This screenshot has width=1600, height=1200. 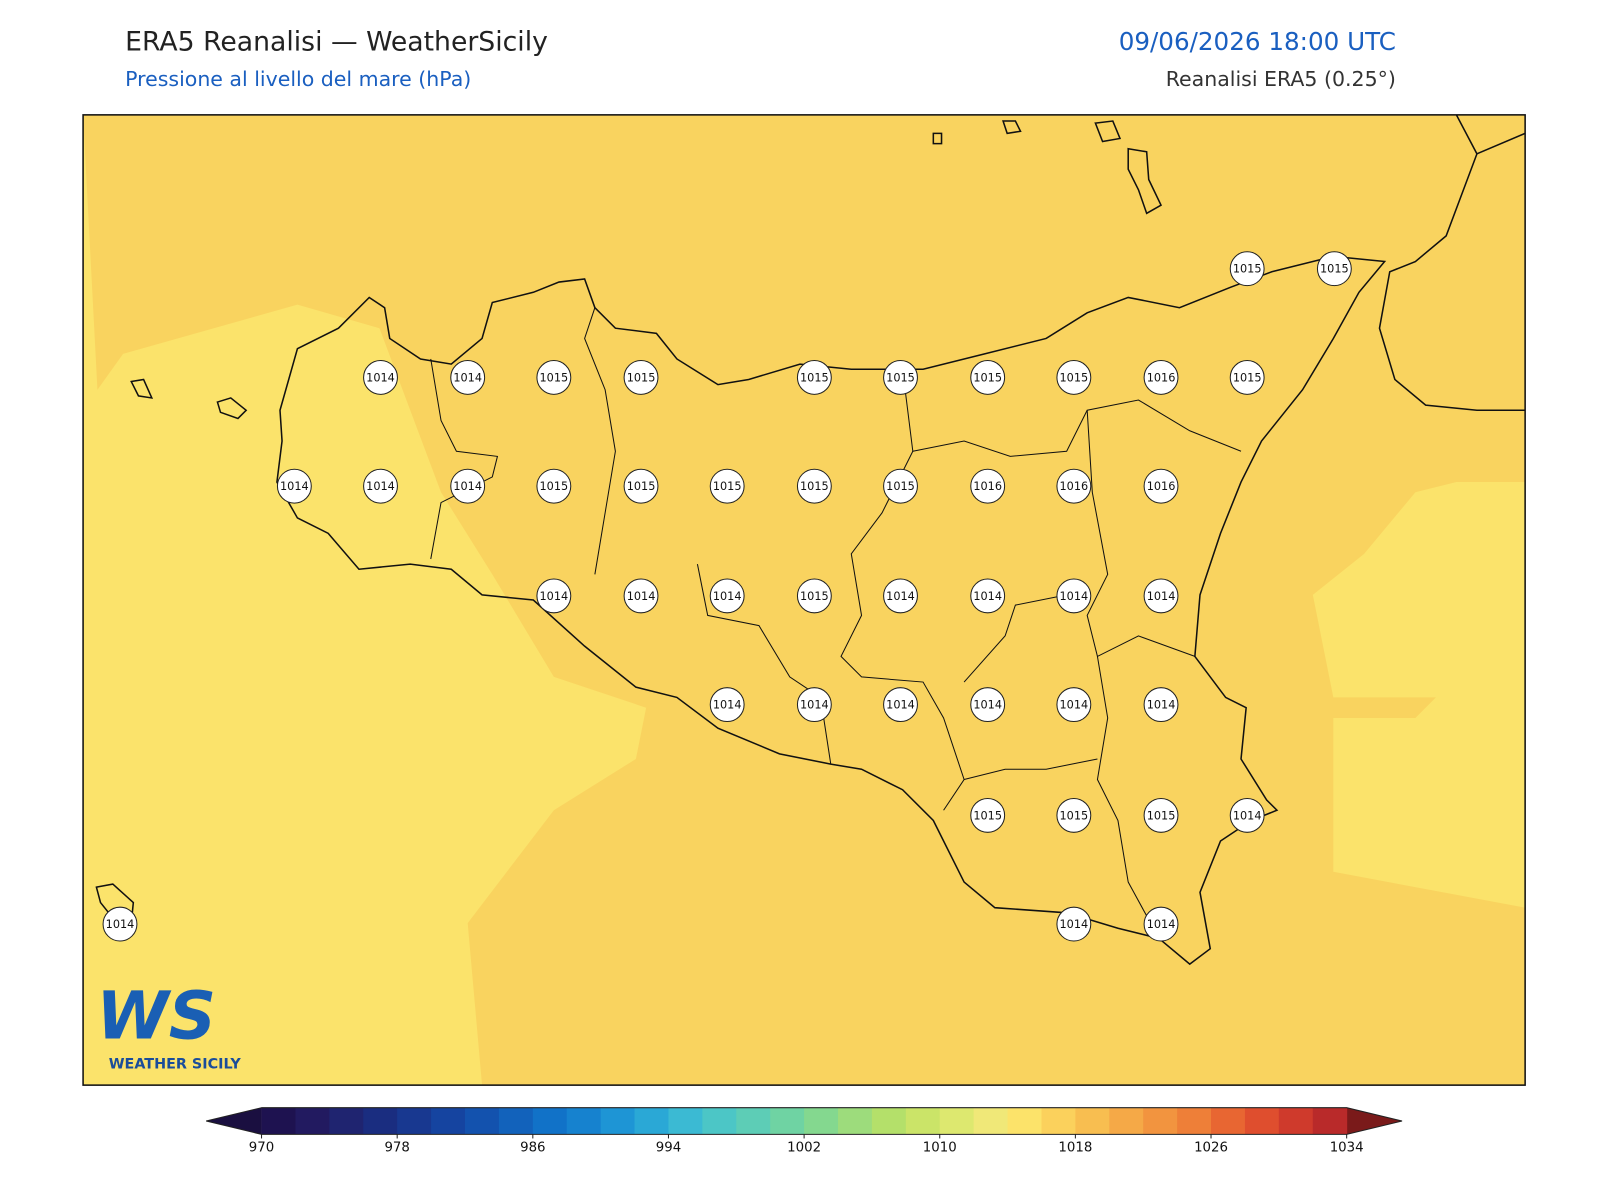 What do you see at coordinates (1075, 1148) in the screenshot?
I see `colorbar-tick-label: 1018` at bounding box center [1075, 1148].